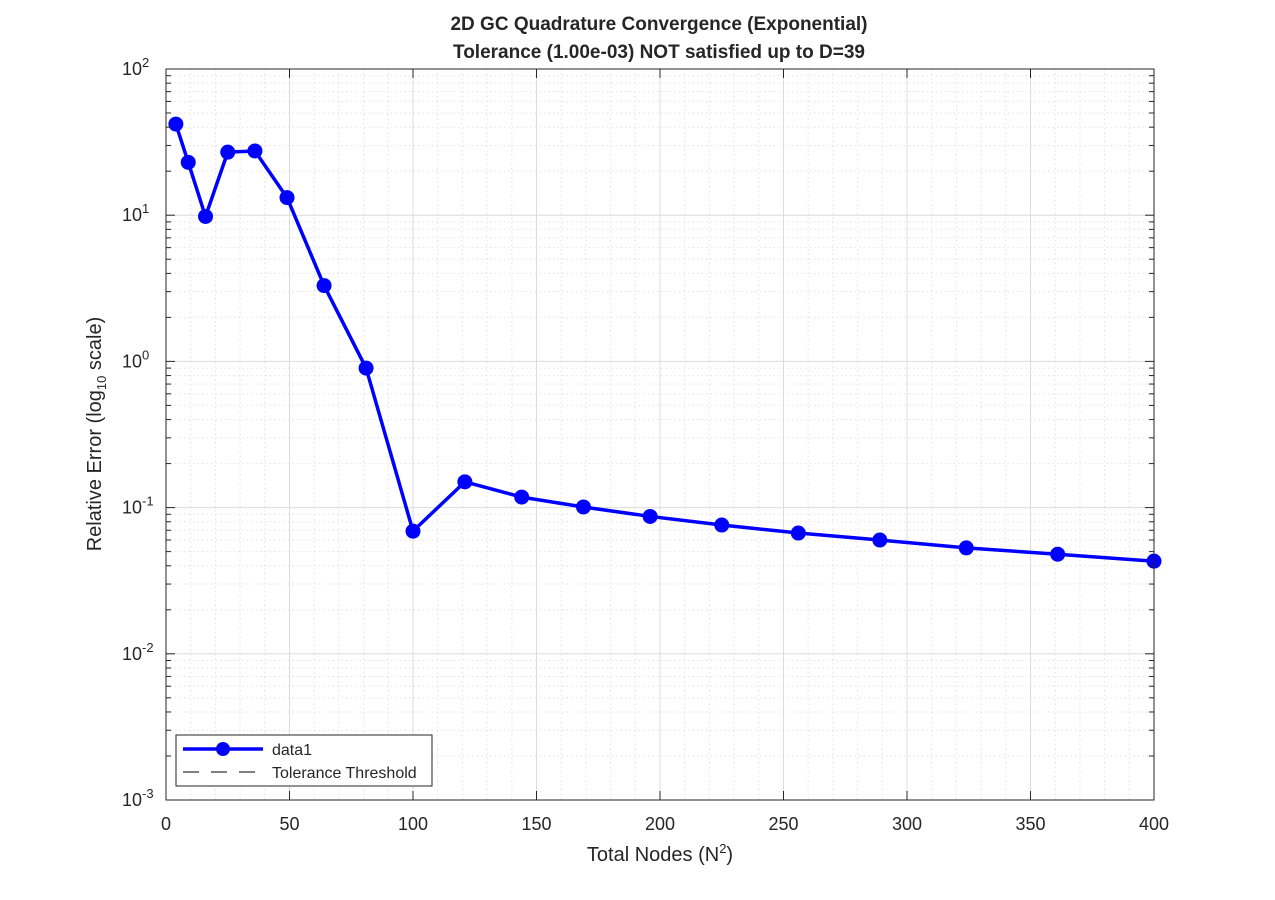  Describe the element at coordinates (95, 470) in the screenshot. I see `y-axis-label-text: Relative Error (log` at that location.